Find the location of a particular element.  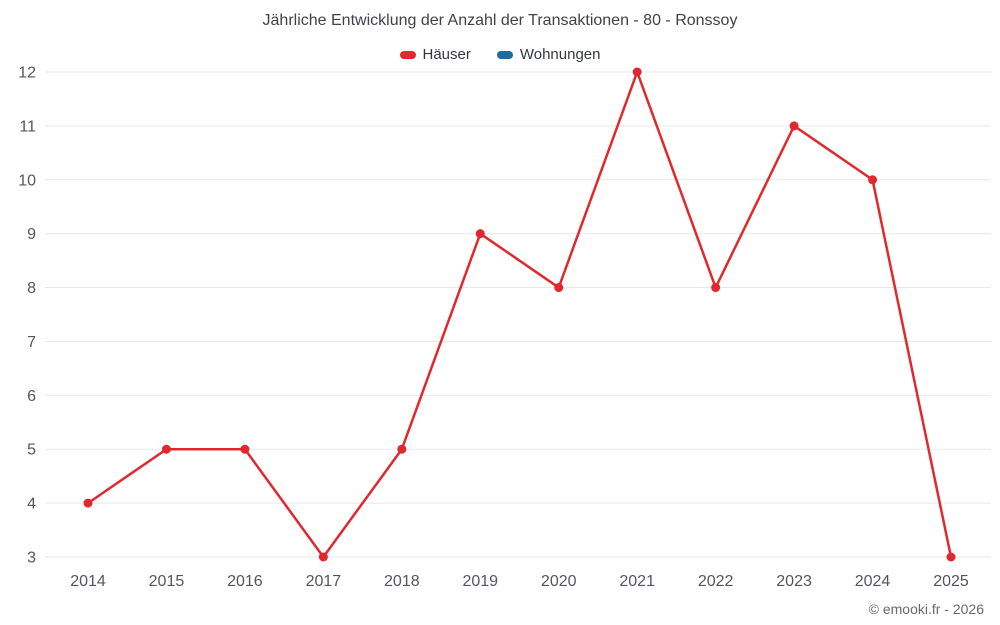

svg-text: 5 is located at coordinates (31, 450).